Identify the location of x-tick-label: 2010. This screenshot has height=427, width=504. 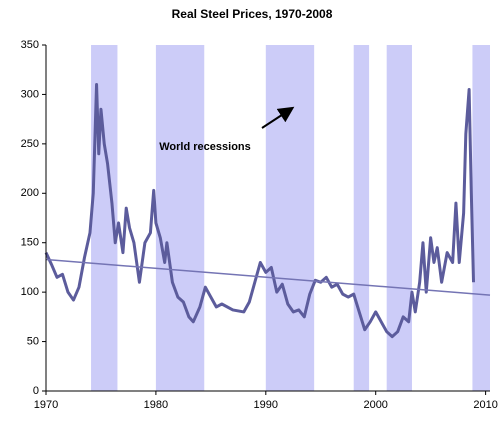
(485, 405).